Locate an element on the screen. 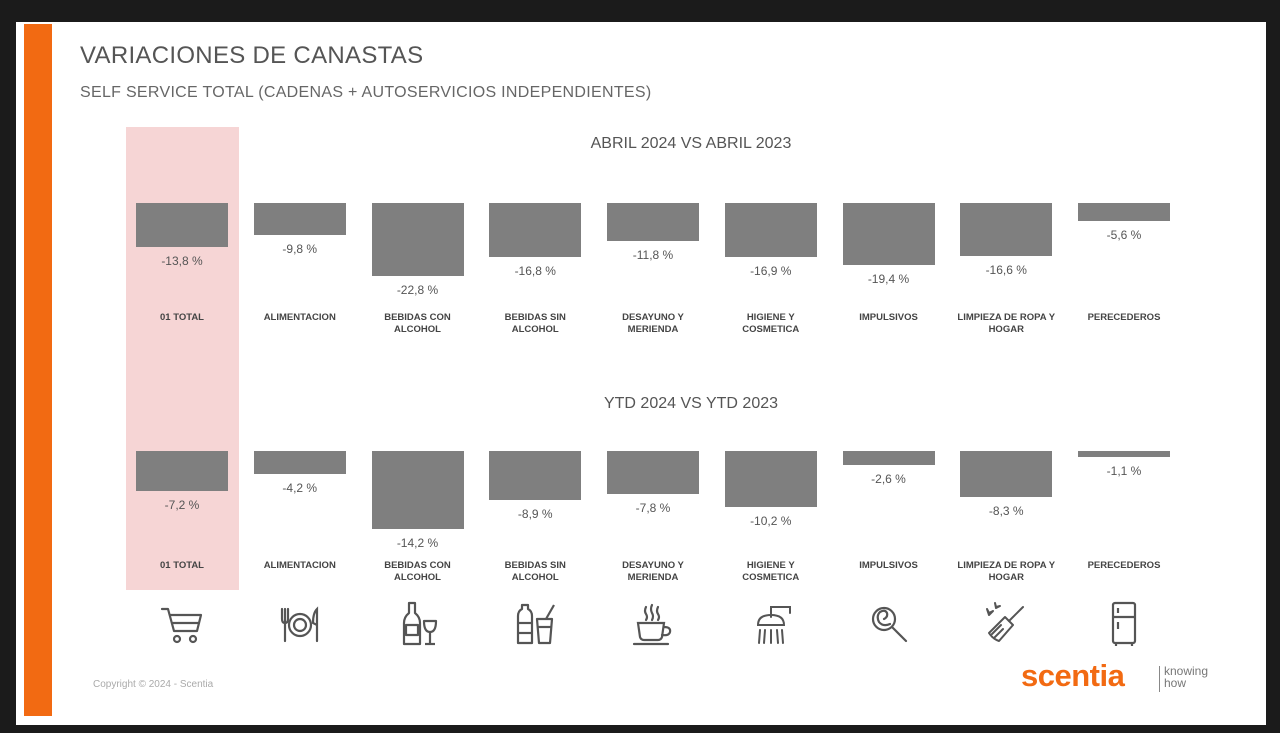 The width and height of the screenshot is (1280, 733). category-label-1-4: BEBIDAS SIN ALCOHOL is located at coordinates (535, 324).